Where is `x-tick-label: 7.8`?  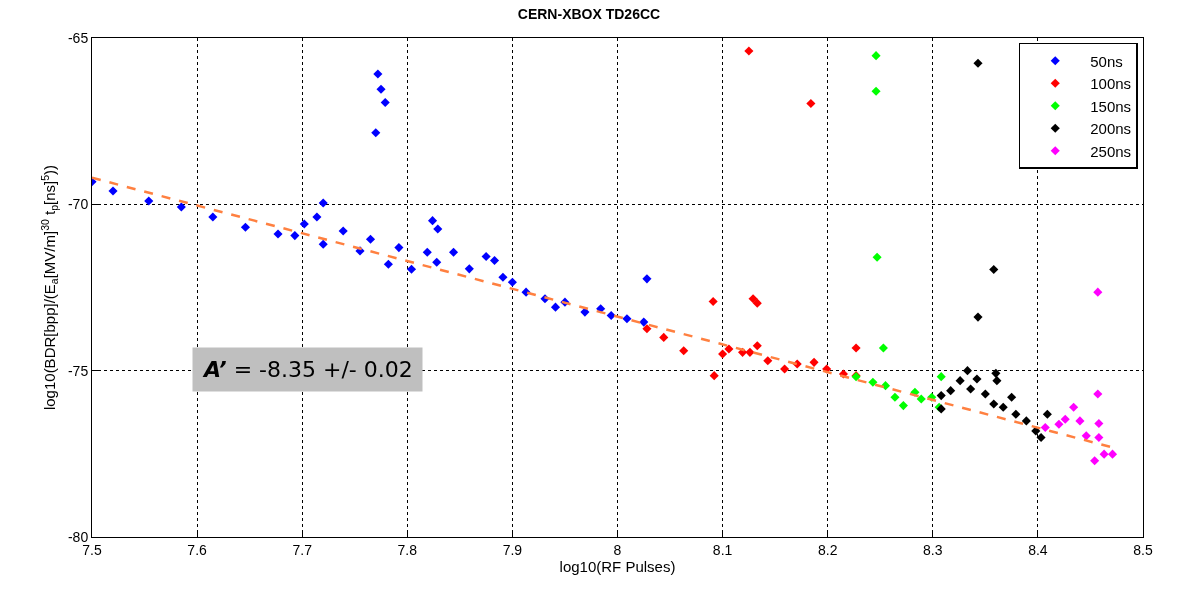 x-tick-label: 7.8 is located at coordinates (407, 549).